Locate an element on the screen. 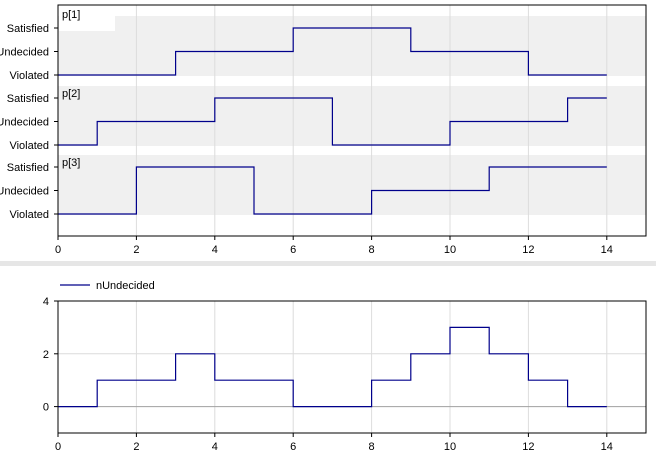 The height and width of the screenshot is (461, 656). panel-label-p3: p[3] is located at coordinates (71, 163).